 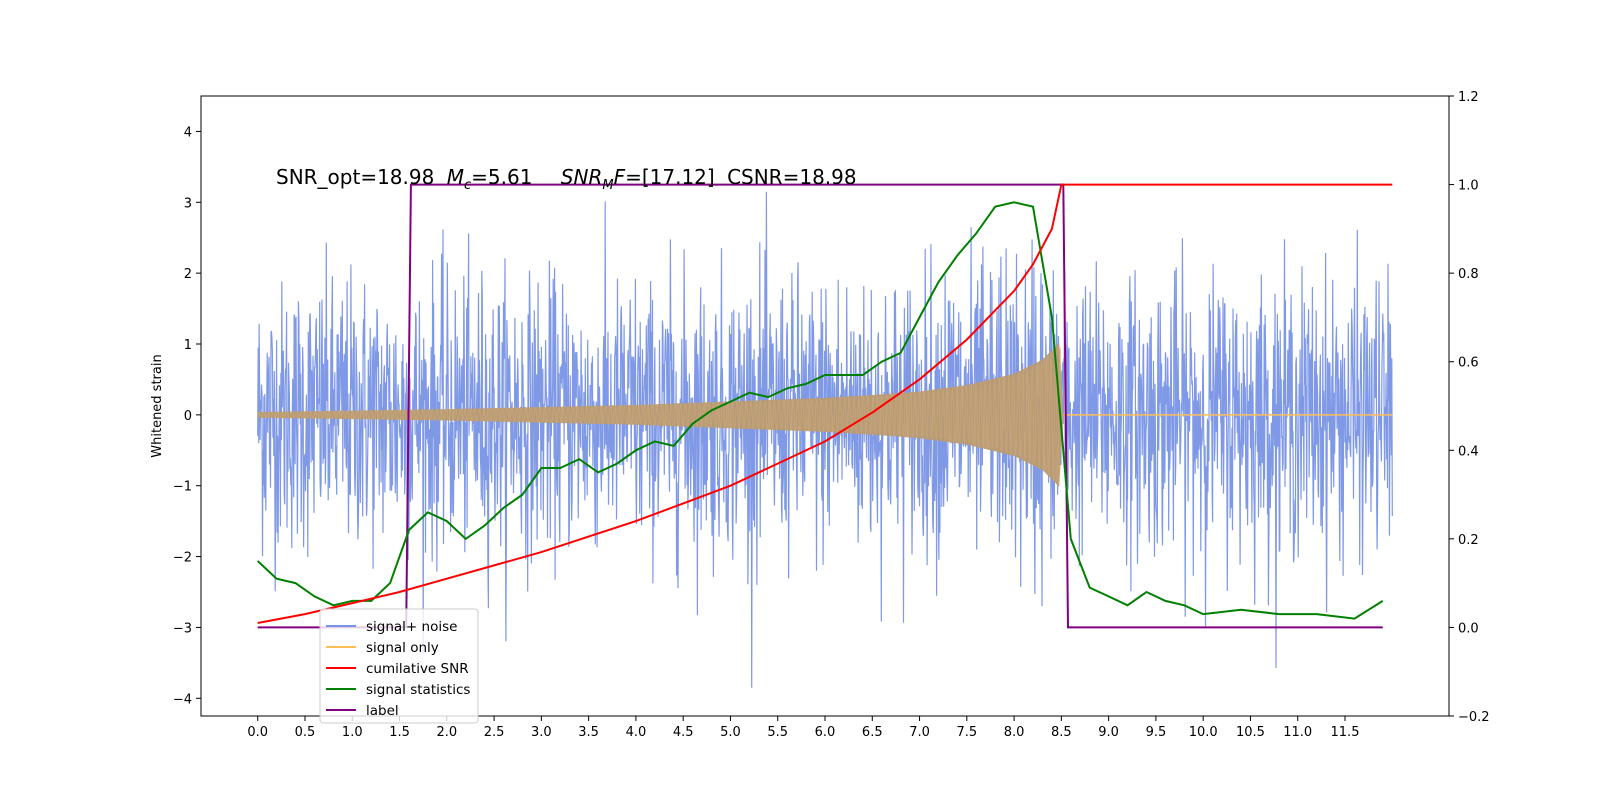 I want to click on x-tick-label: 11.5, so click(x=1345, y=732).